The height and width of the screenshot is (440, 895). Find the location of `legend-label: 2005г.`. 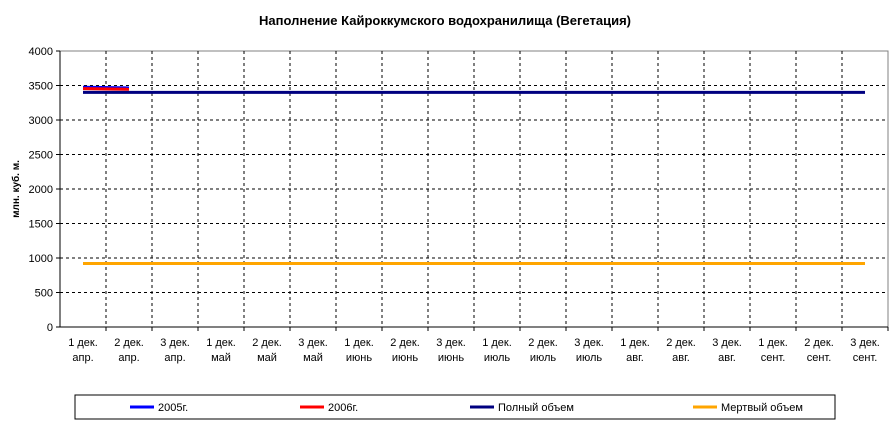

legend-label: 2005г. is located at coordinates (173, 408).